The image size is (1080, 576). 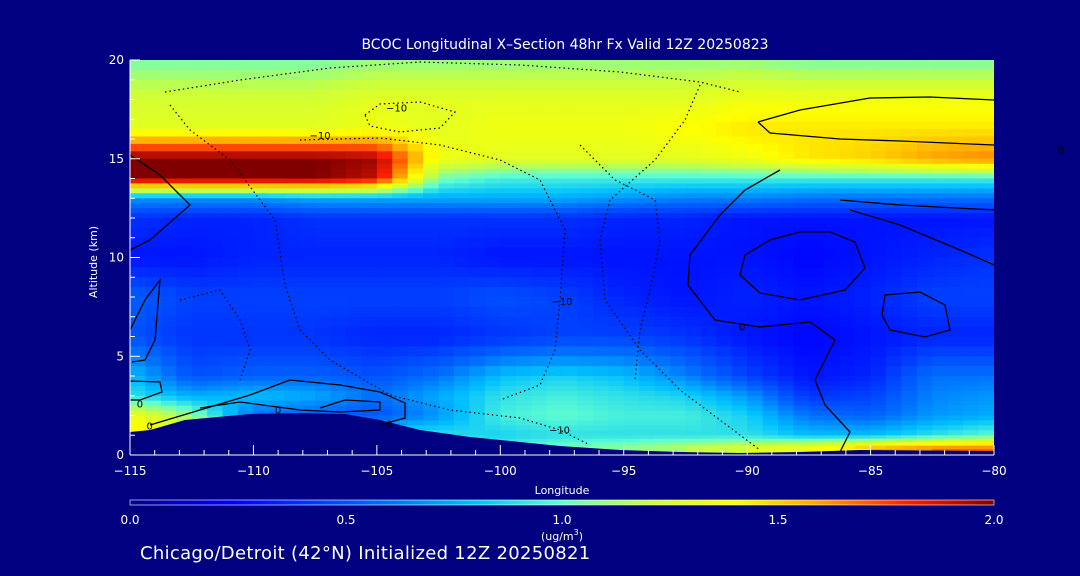 What do you see at coordinates (993, 471) in the screenshot?
I see `x-tick-label: −80` at bounding box center [993, 471].